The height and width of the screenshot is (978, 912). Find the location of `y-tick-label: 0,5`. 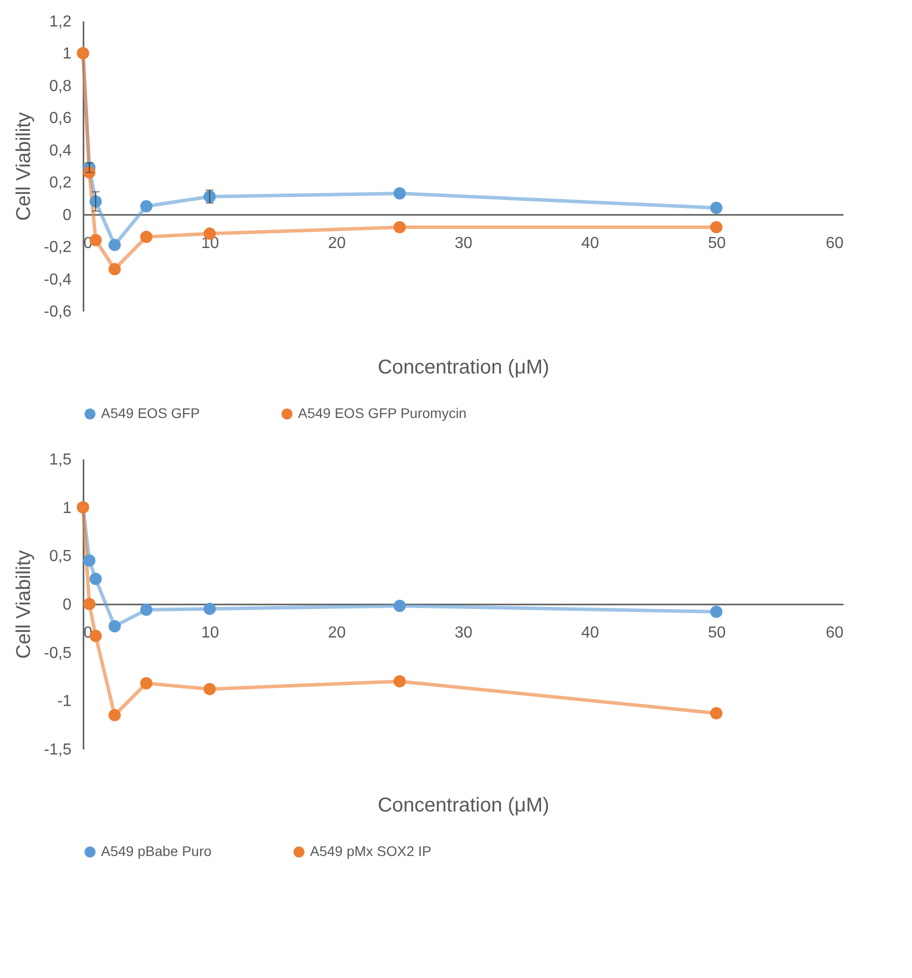

y-tick-label: 0,5 is located at coordinates (60, 557).